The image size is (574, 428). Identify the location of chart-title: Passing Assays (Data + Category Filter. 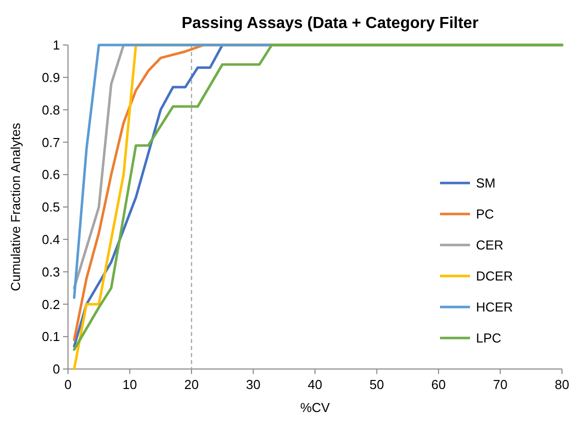
(330, 23).